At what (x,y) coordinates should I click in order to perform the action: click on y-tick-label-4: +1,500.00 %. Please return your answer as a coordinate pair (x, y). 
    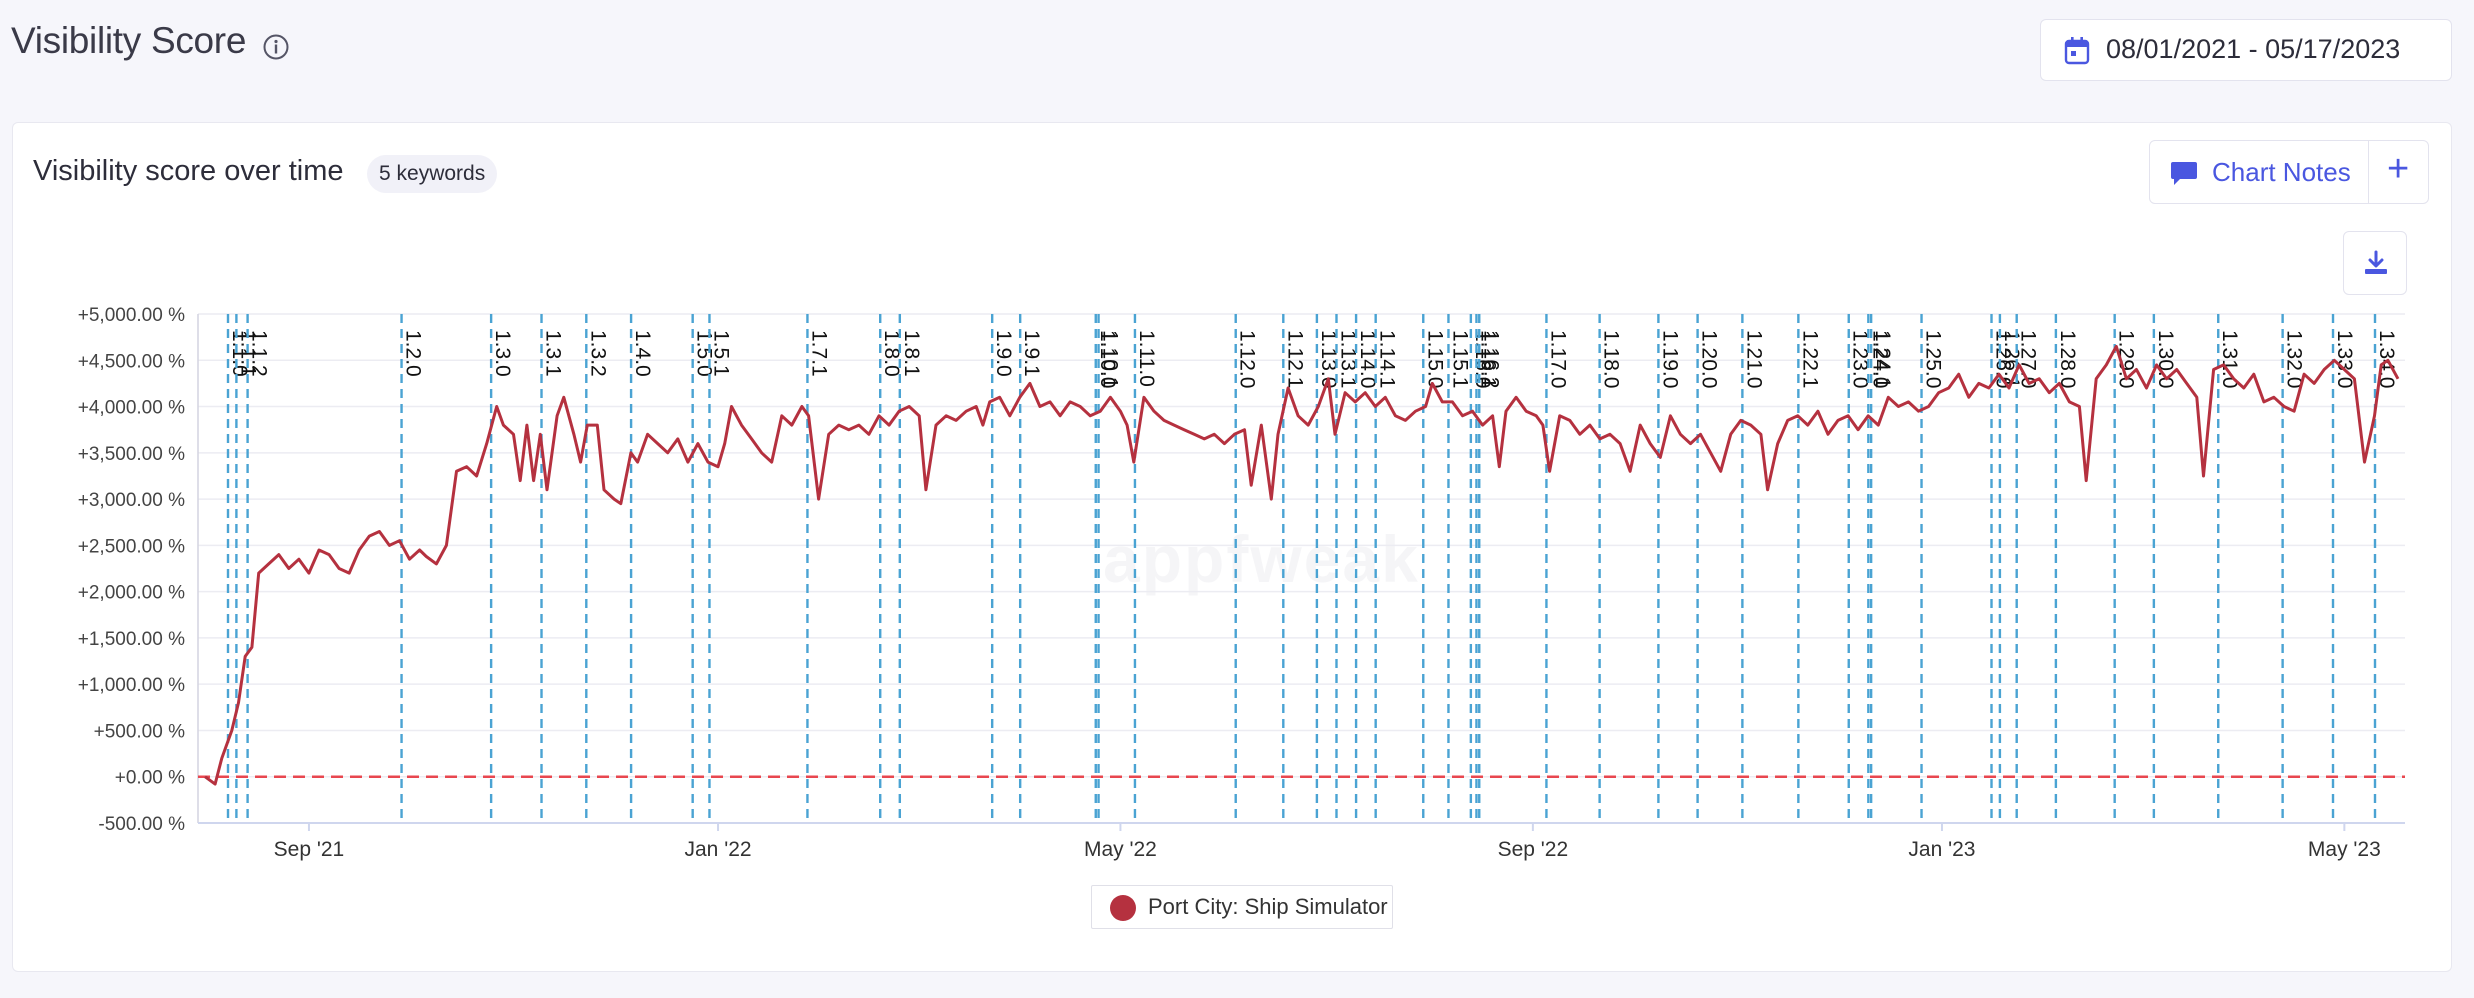
    Looking at the image, I should click on (131, 639).